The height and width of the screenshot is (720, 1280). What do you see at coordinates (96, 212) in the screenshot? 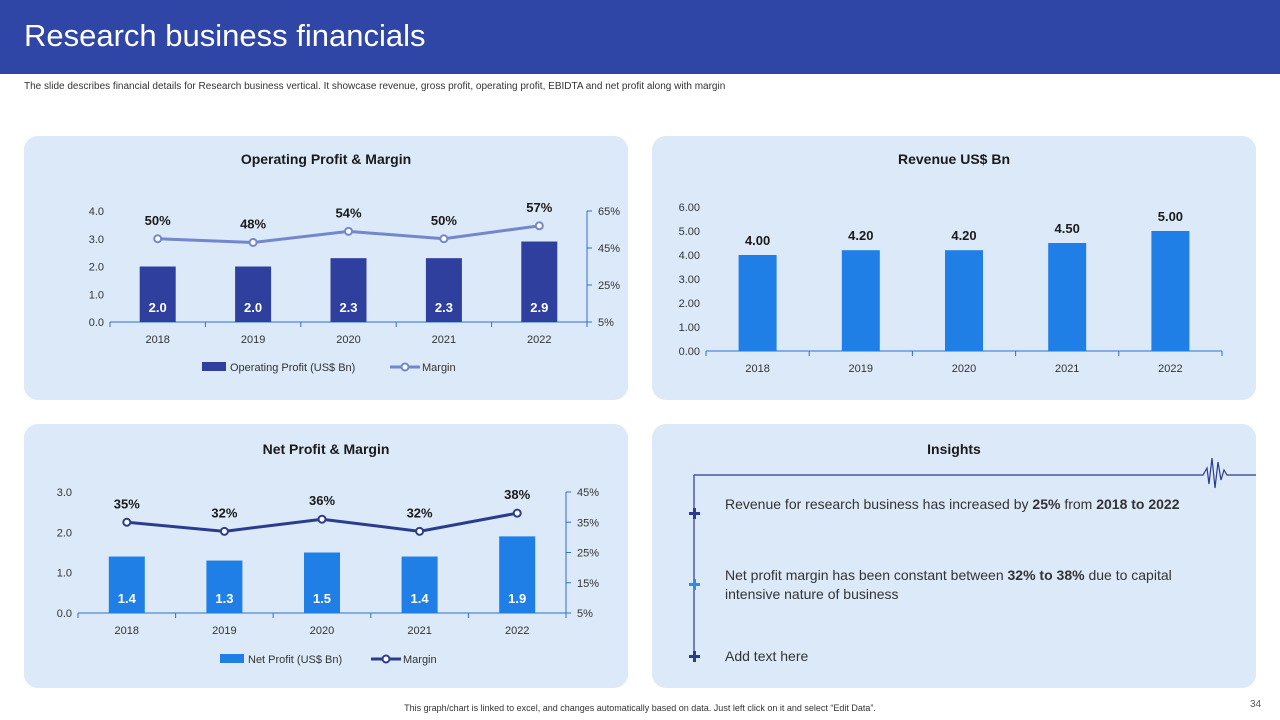
I see `y-tick-label: 4.0` at bounding box center [96, 212].